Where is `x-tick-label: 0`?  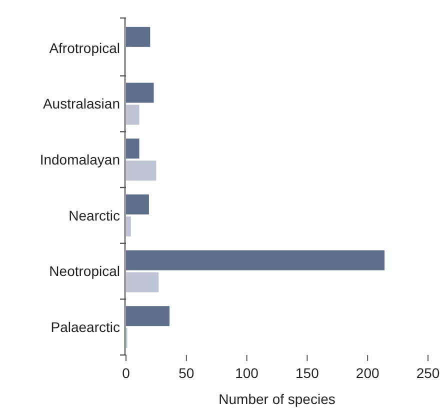 x-tick-label: 0 is located at coordinates (126, 373).